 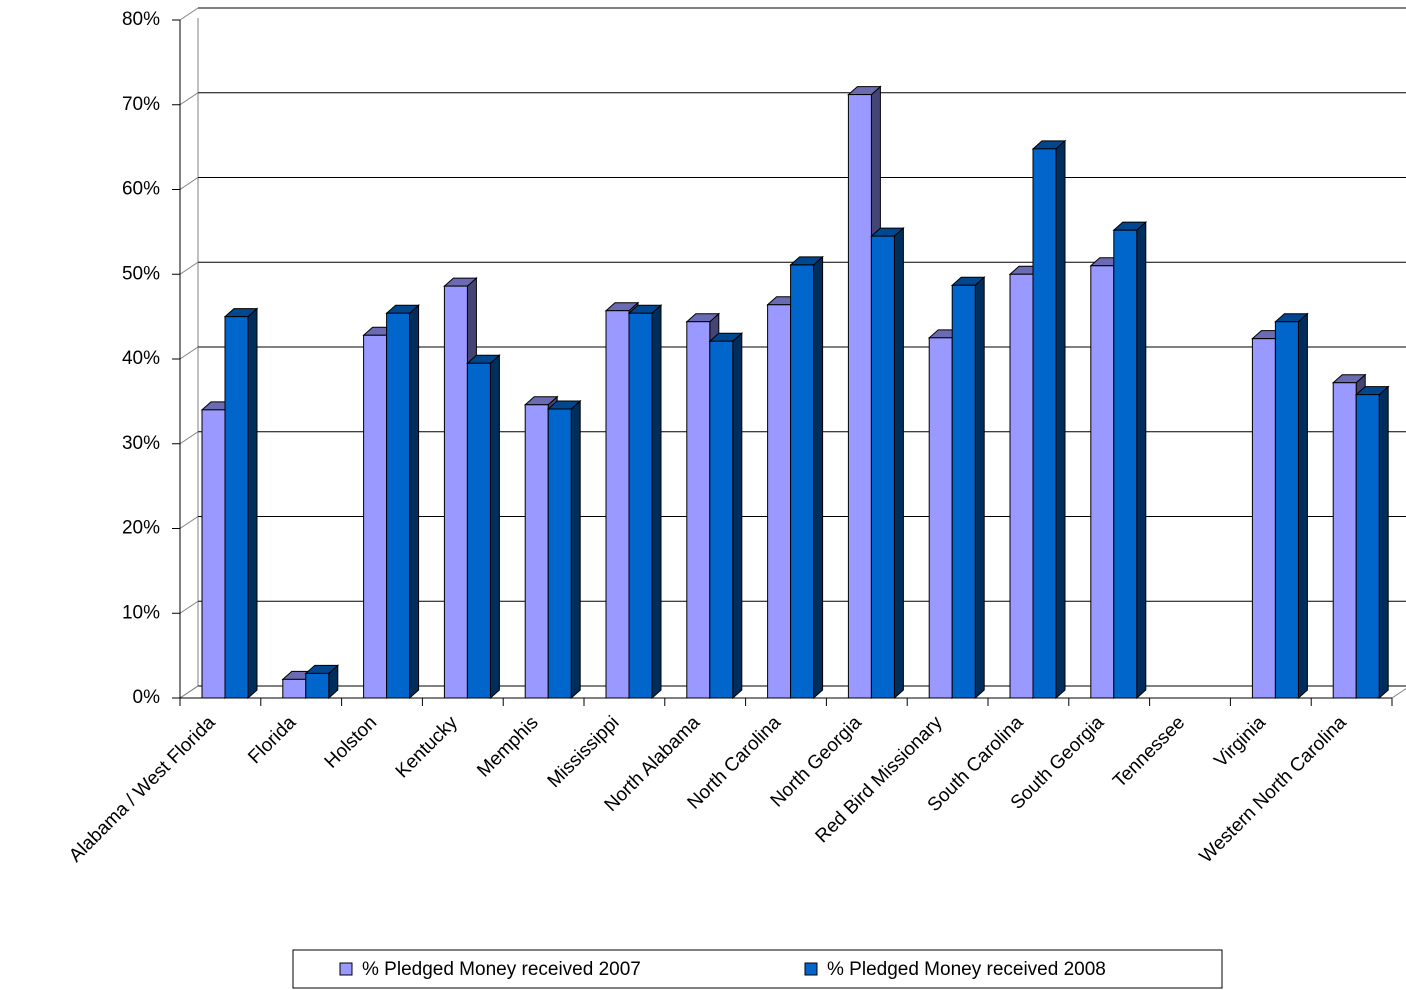 What do you see at coordinates (141, 528) in the screenshot?
I see `y-tick-label: 20%` at bounding box center [141, 528].